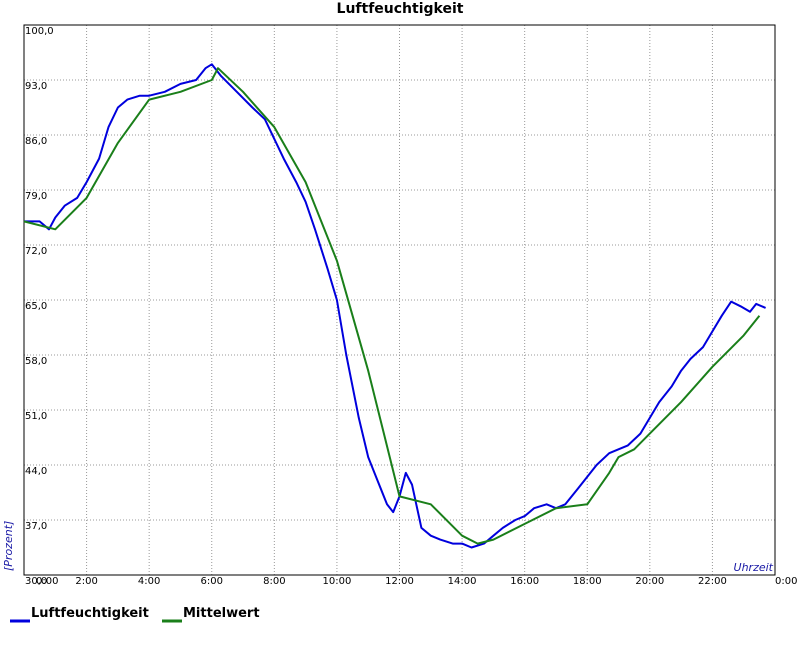  What do you see at coordinates (754, 567) in the screenshot?
I see `x-axis-label: Uhrzeit` at bounding box center [754, 567].